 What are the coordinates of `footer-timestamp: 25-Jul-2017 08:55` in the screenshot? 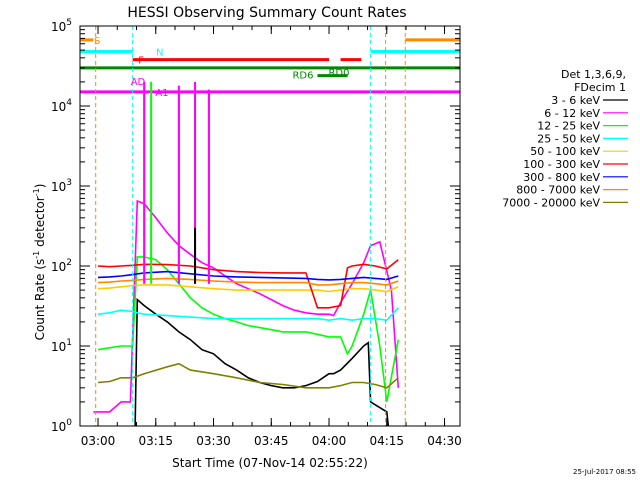 It's located at (604, 472).